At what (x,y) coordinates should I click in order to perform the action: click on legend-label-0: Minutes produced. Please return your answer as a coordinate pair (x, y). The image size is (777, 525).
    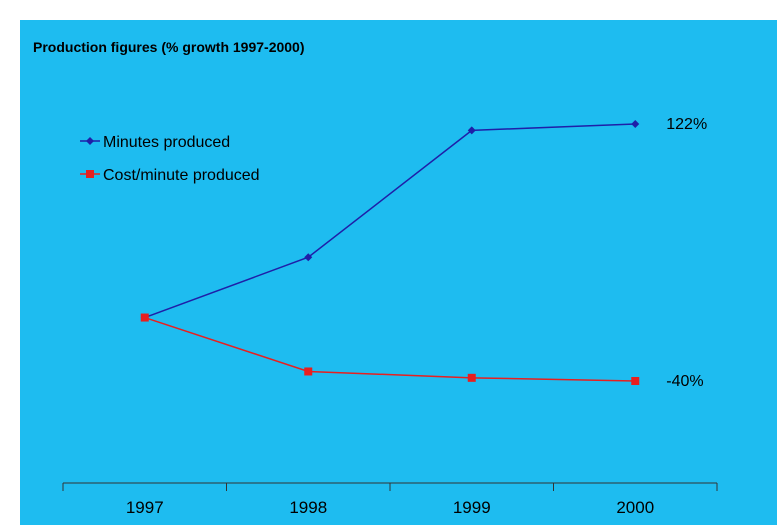
    Looking at the image, I should click on (166, 142).